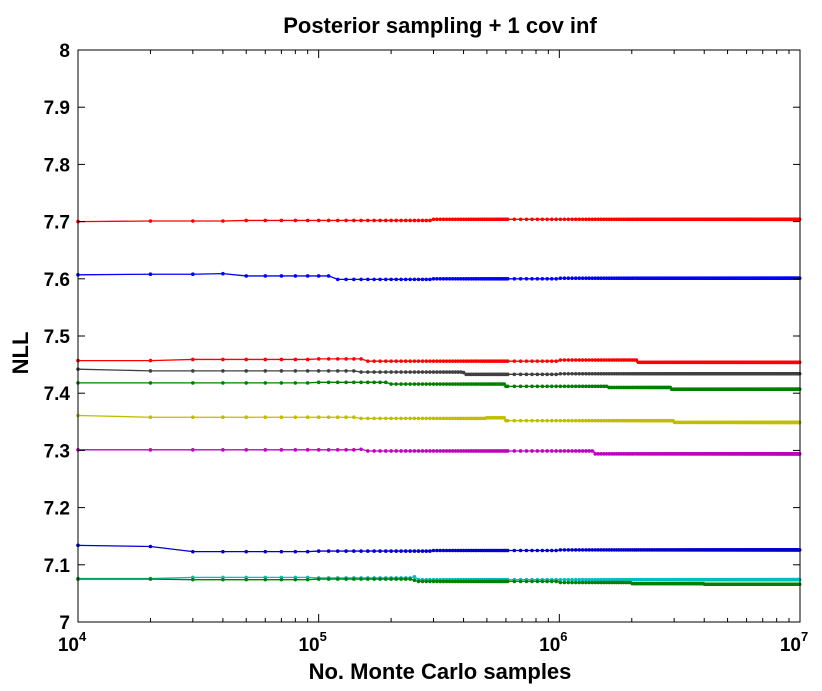 The height and width of the screenshot is (691, 822). Describe the element at coordinates (64, 51) in the screenshot. I see `y-tick-label: 8` at that location.